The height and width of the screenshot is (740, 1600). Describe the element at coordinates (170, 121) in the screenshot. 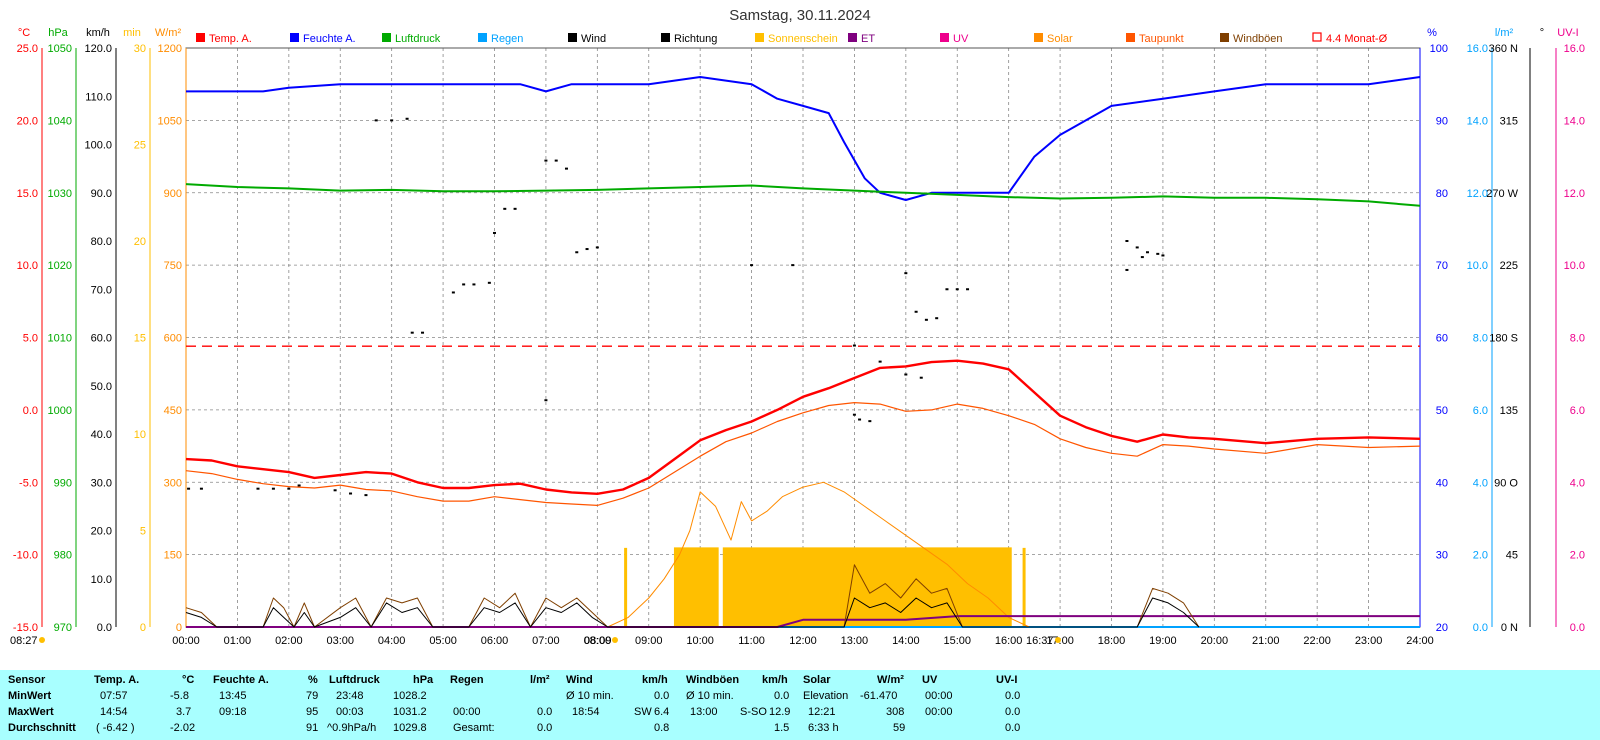

I see `axis-tick-solar: 1050` at that location.